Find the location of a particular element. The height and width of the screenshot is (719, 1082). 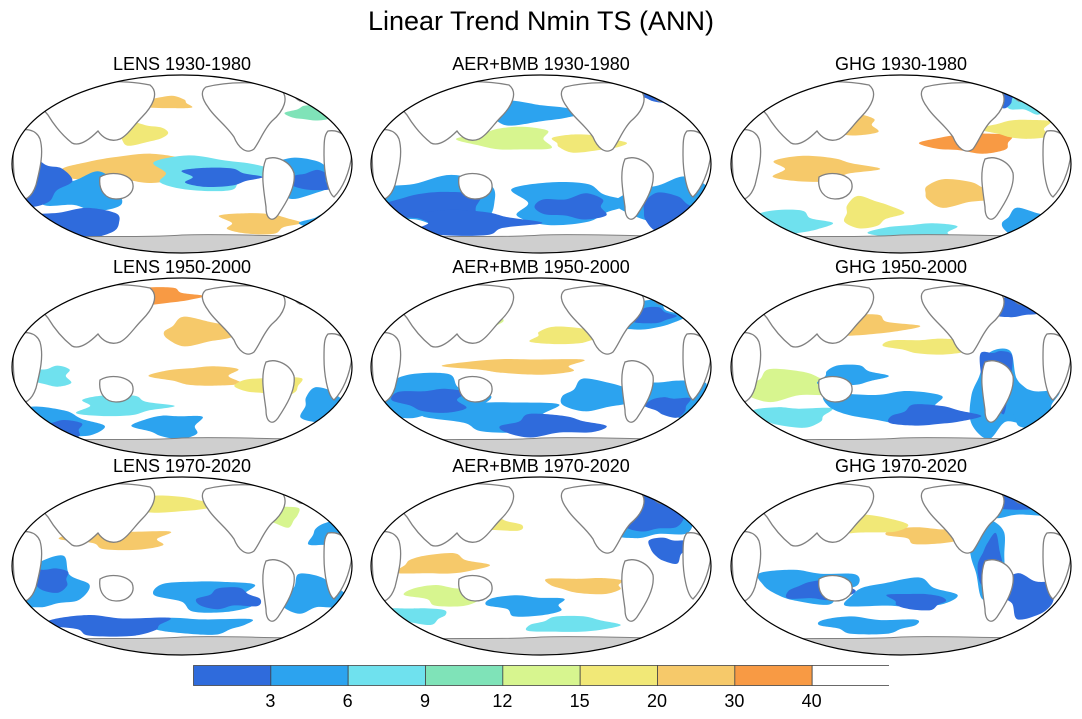

colorbar-tick-label: 20 is located at coordinates (657, 701).